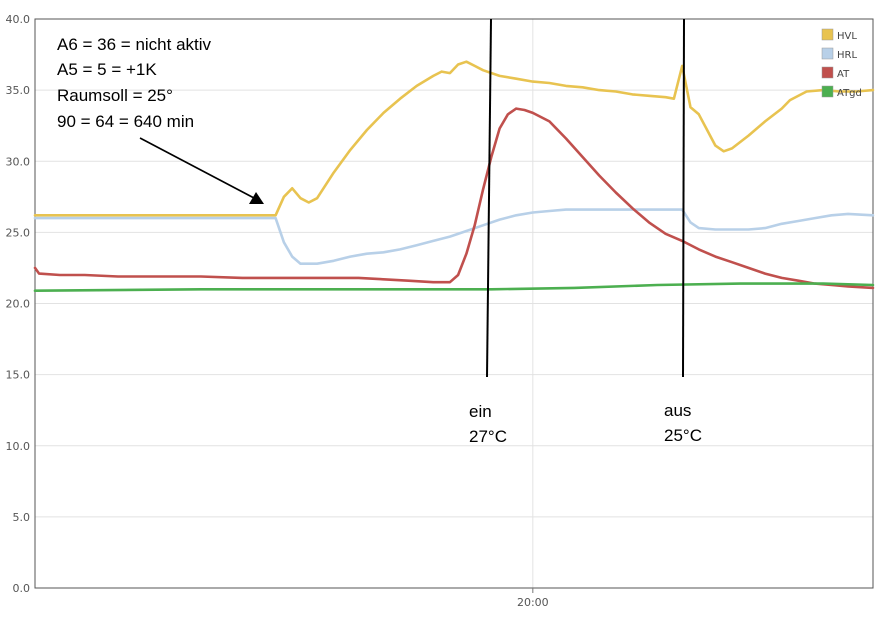 This screenshot has height=617, width=892. I want to click on series-line-atgd, so click(454, 287).